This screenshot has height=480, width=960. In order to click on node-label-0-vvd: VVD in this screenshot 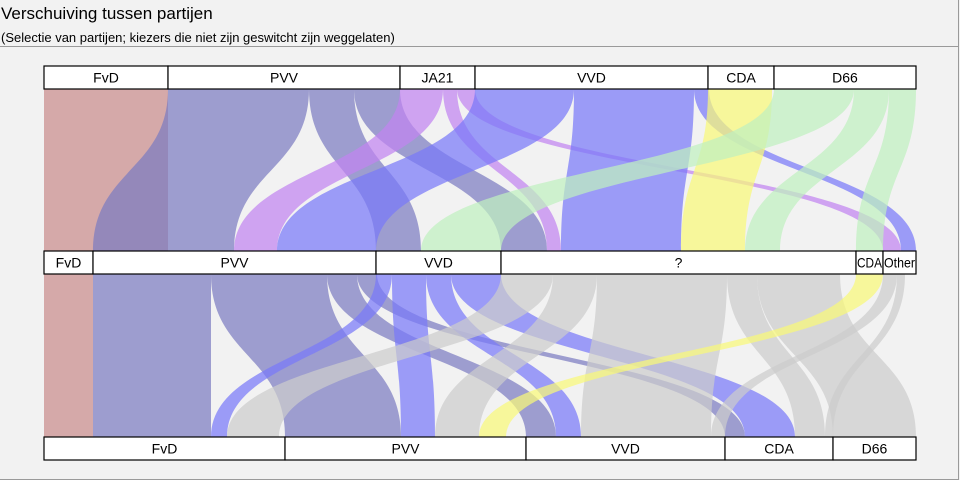, I will do `click(591, 78)`.